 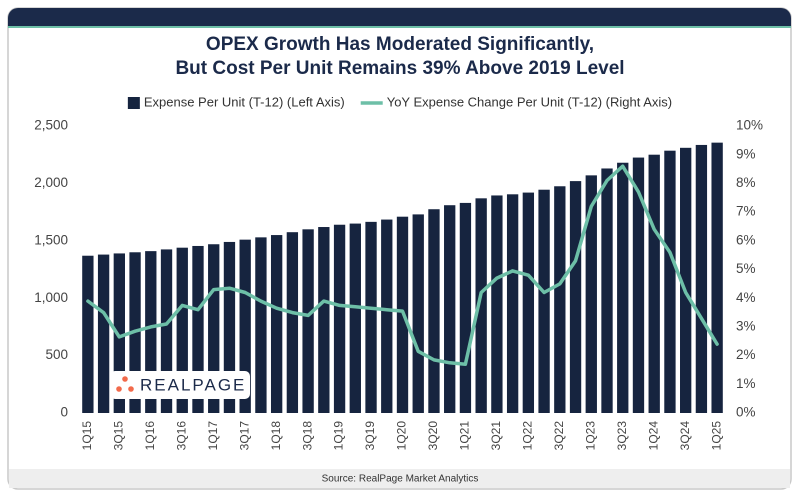 What do you see at coordinates (87, 436) in the screenshot?
I see `x-tick-label: 1Q15` at bounding box center [87, 436].